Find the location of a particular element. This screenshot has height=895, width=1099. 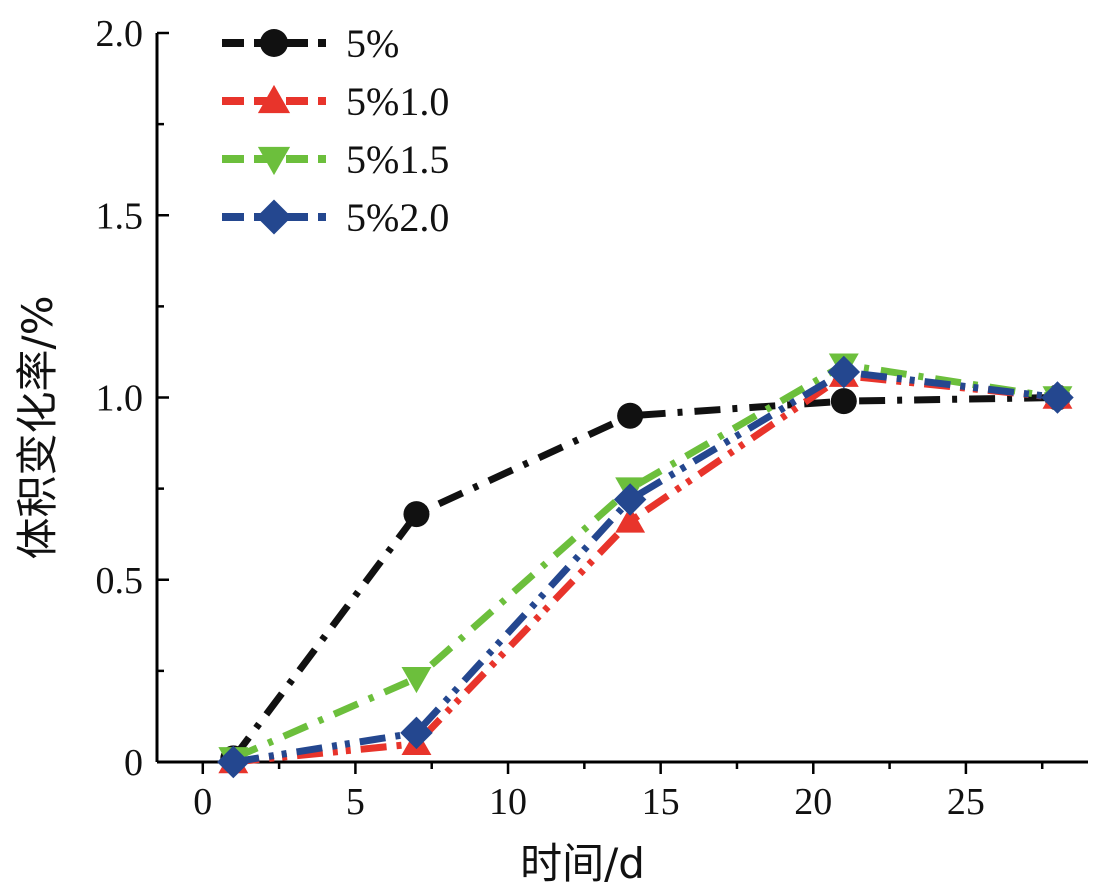

y-tick-label: 0 is located at coordinates (133, 763).